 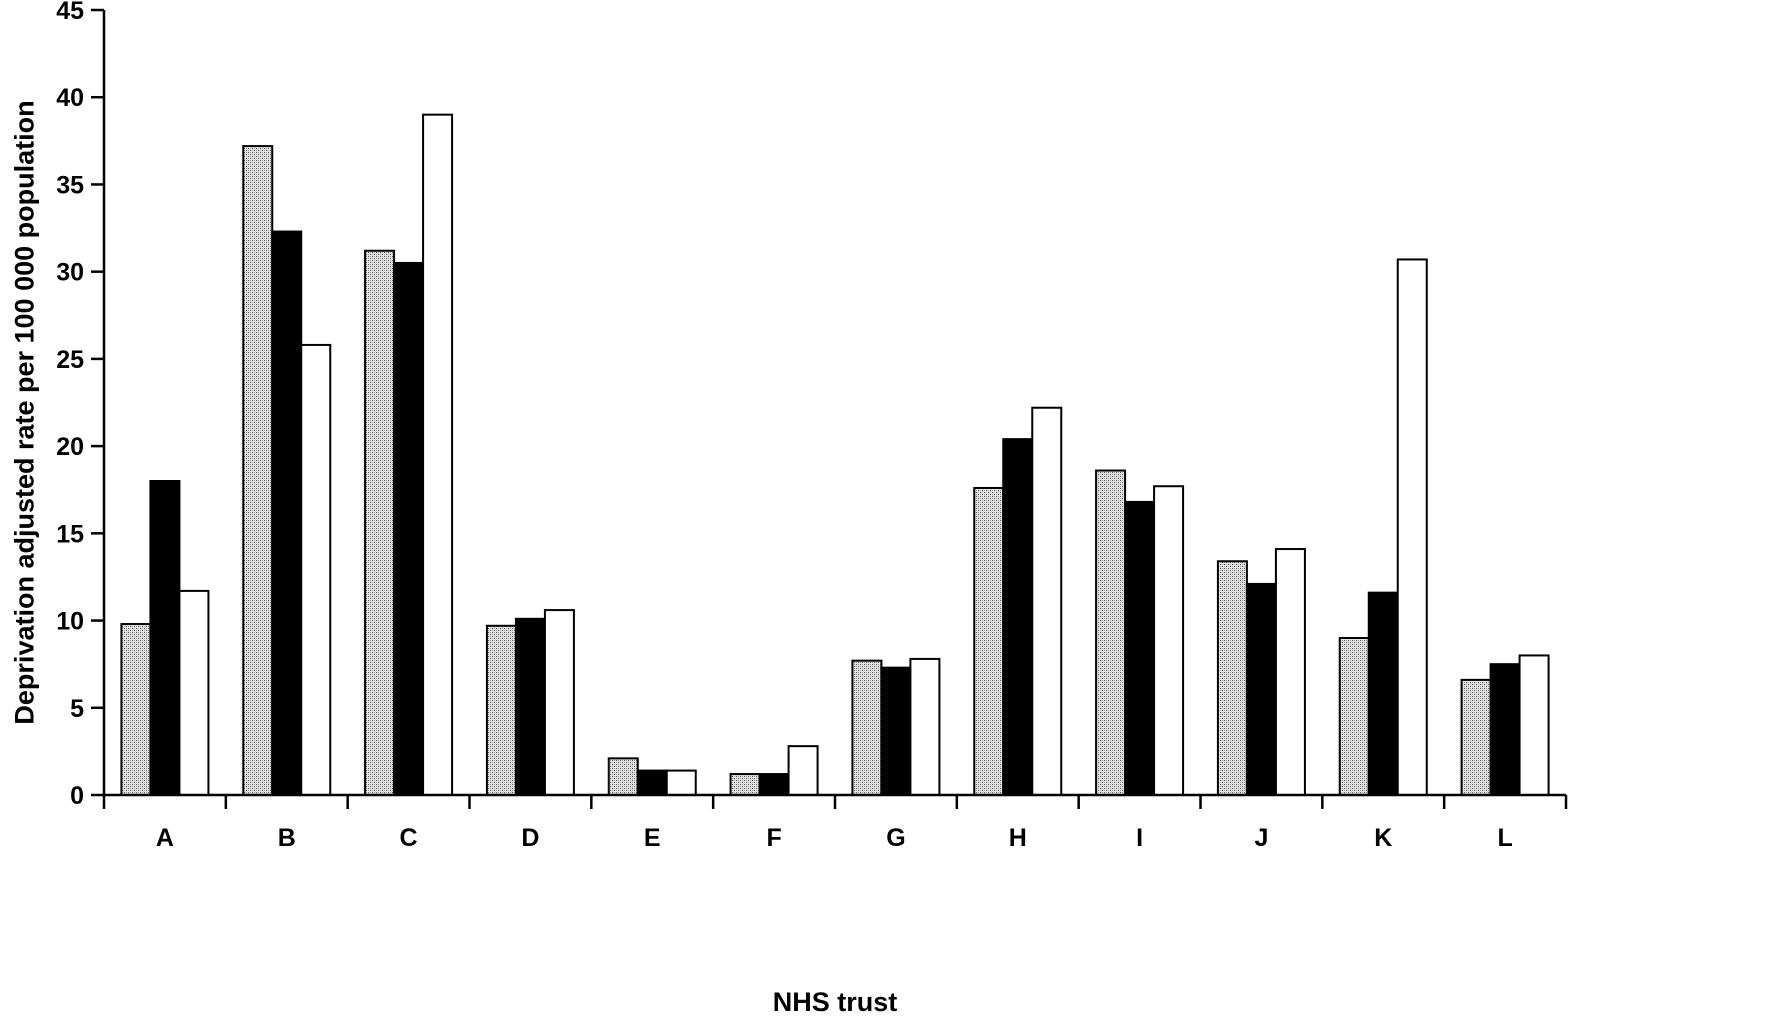 I want to click on y-tick-label-45: 45, so click(x=70, y=12).